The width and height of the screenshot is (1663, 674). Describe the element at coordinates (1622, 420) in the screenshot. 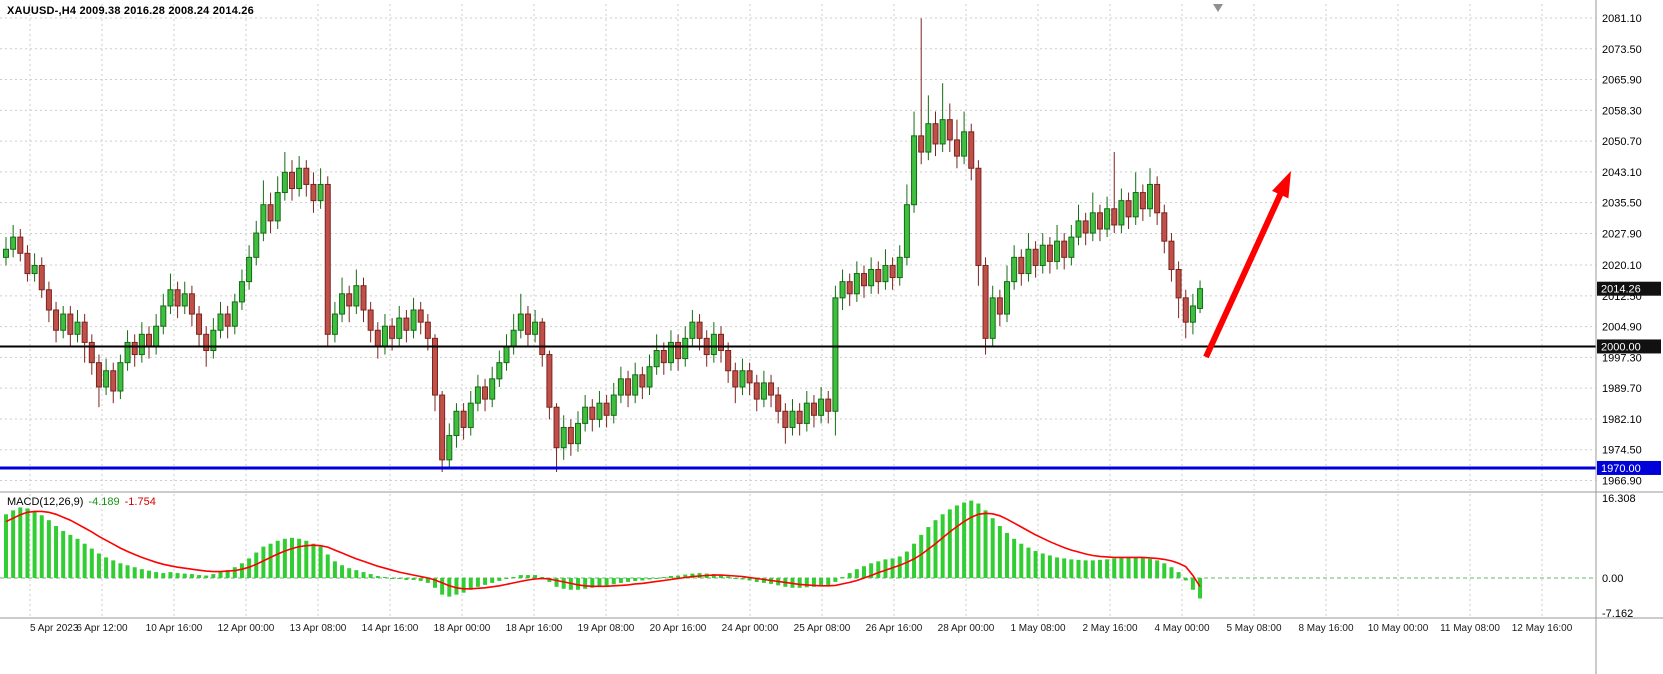

I see `price-tick-label: 1982.10` at that location.